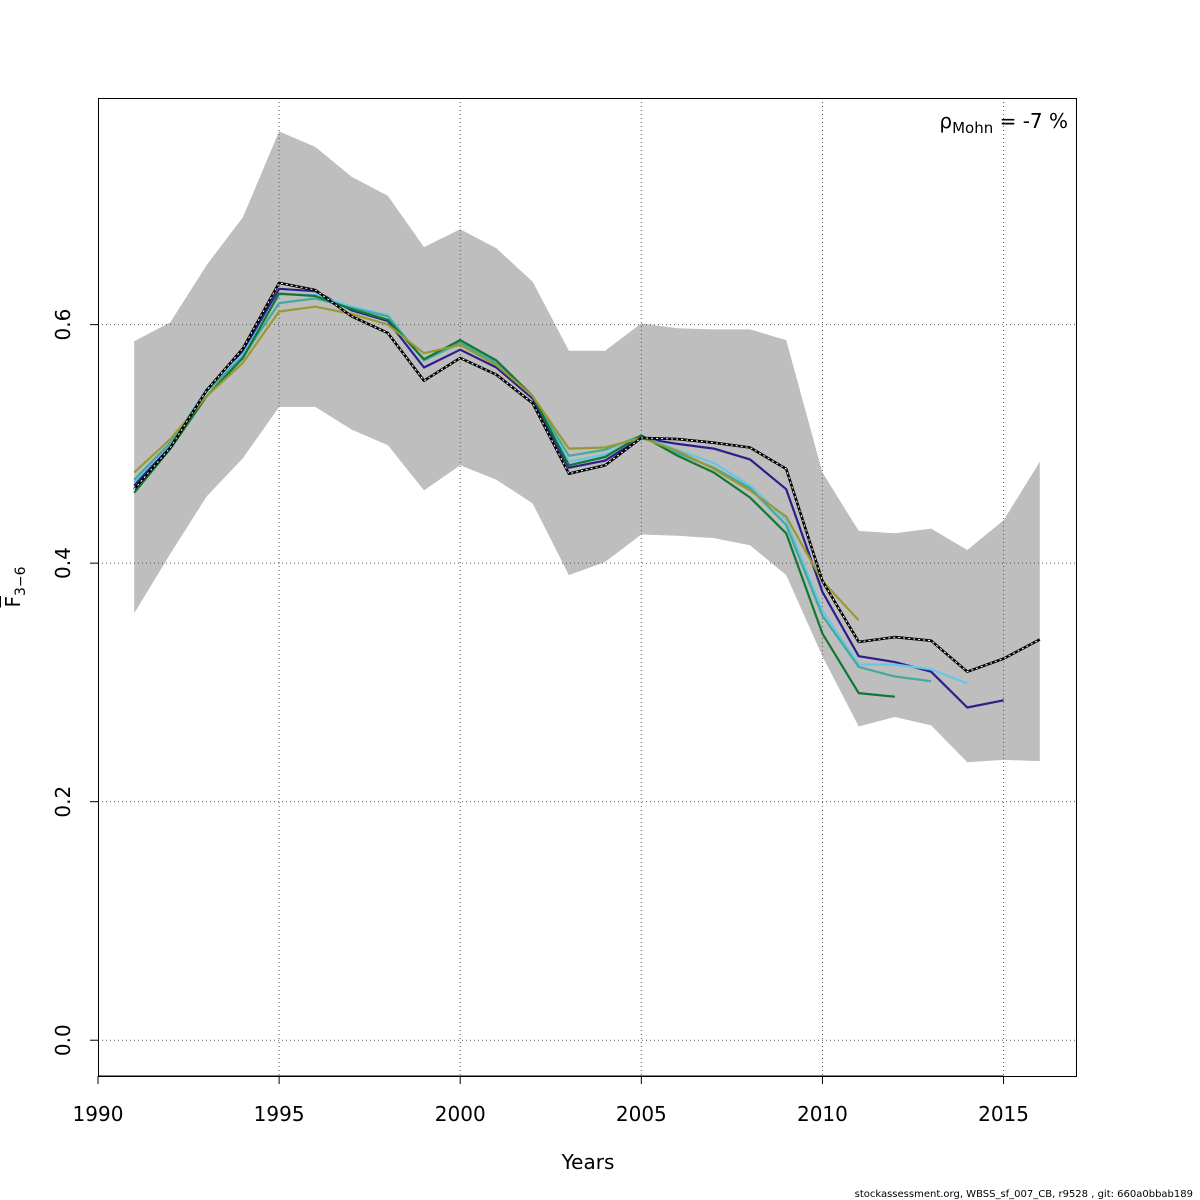 The height and width of the screenshot is (1200, 1200). Describe the element at coordinates (74, 682) in the screenshot. I see `y-axis: 0.0 0.2 0.4 0.6` at that location.